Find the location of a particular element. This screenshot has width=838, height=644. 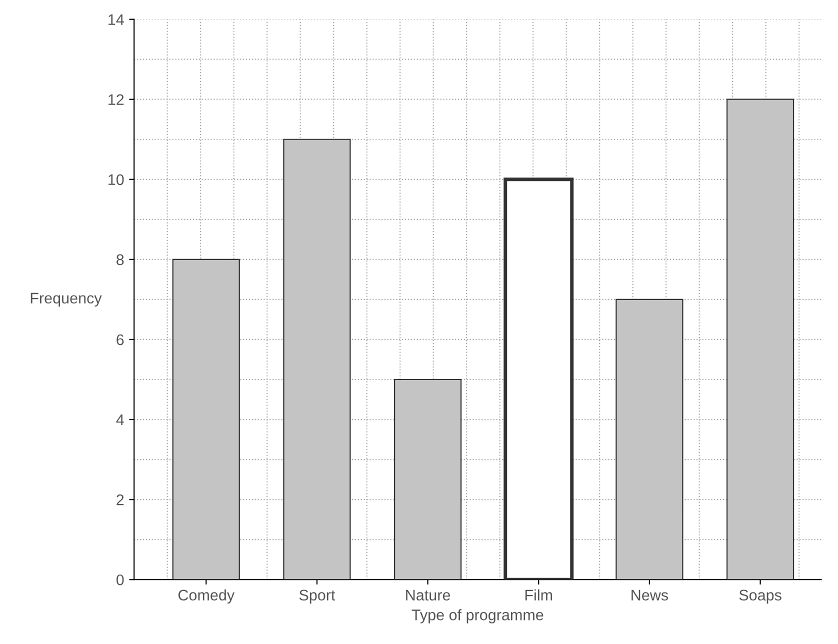

y-tick-label: 12 is located at coordinates (116, 99).